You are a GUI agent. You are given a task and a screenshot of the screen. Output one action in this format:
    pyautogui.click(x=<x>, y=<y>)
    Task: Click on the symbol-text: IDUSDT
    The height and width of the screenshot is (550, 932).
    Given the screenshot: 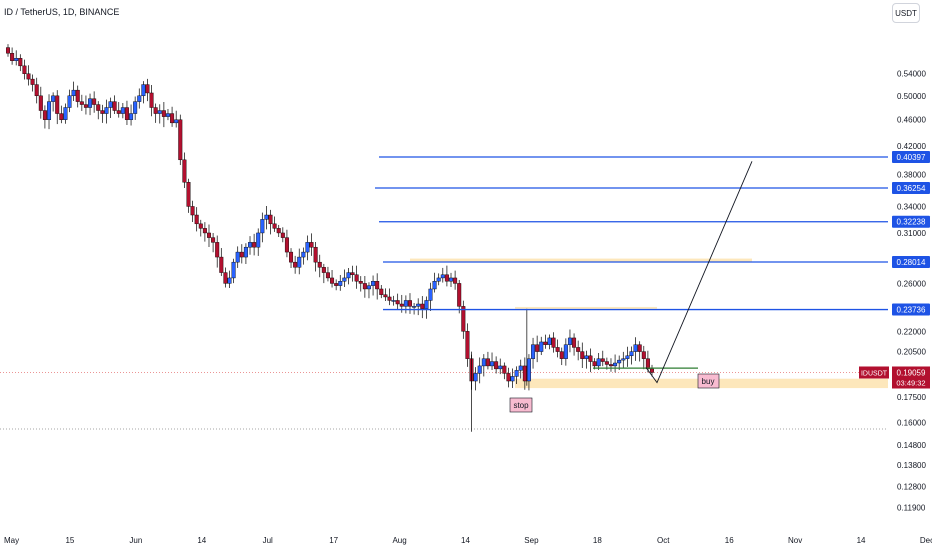 What is the action you would take?
    pyautogui.click(x=874, y=373)
    